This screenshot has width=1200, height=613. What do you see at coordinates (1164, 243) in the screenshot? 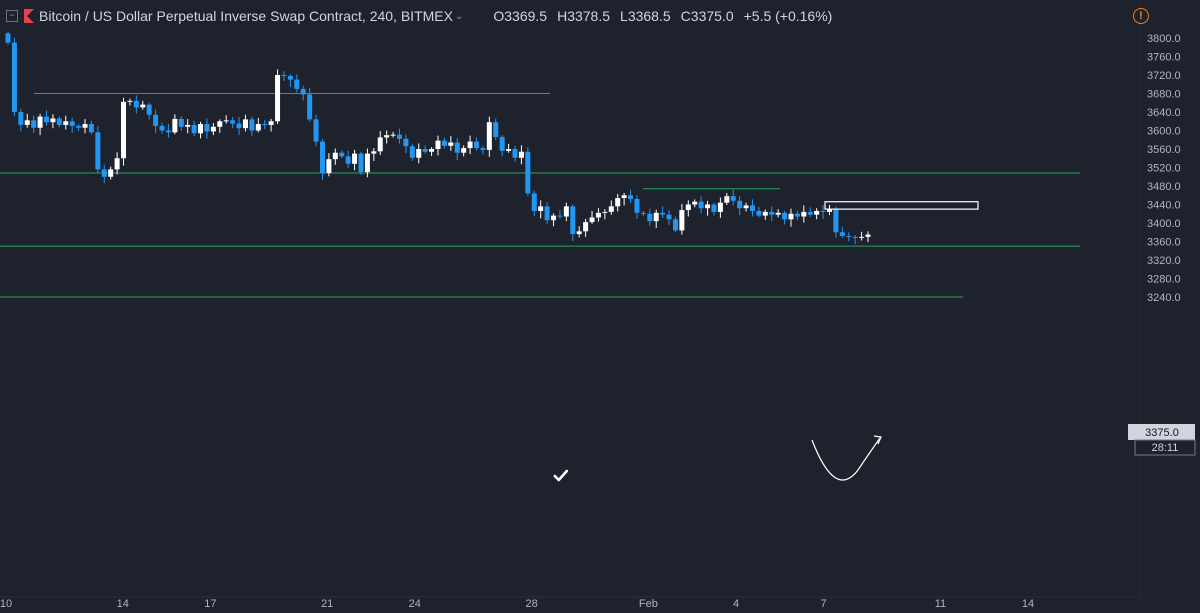
I see `price-tick-label: 3360.0` at bounding box center [1164, 243].